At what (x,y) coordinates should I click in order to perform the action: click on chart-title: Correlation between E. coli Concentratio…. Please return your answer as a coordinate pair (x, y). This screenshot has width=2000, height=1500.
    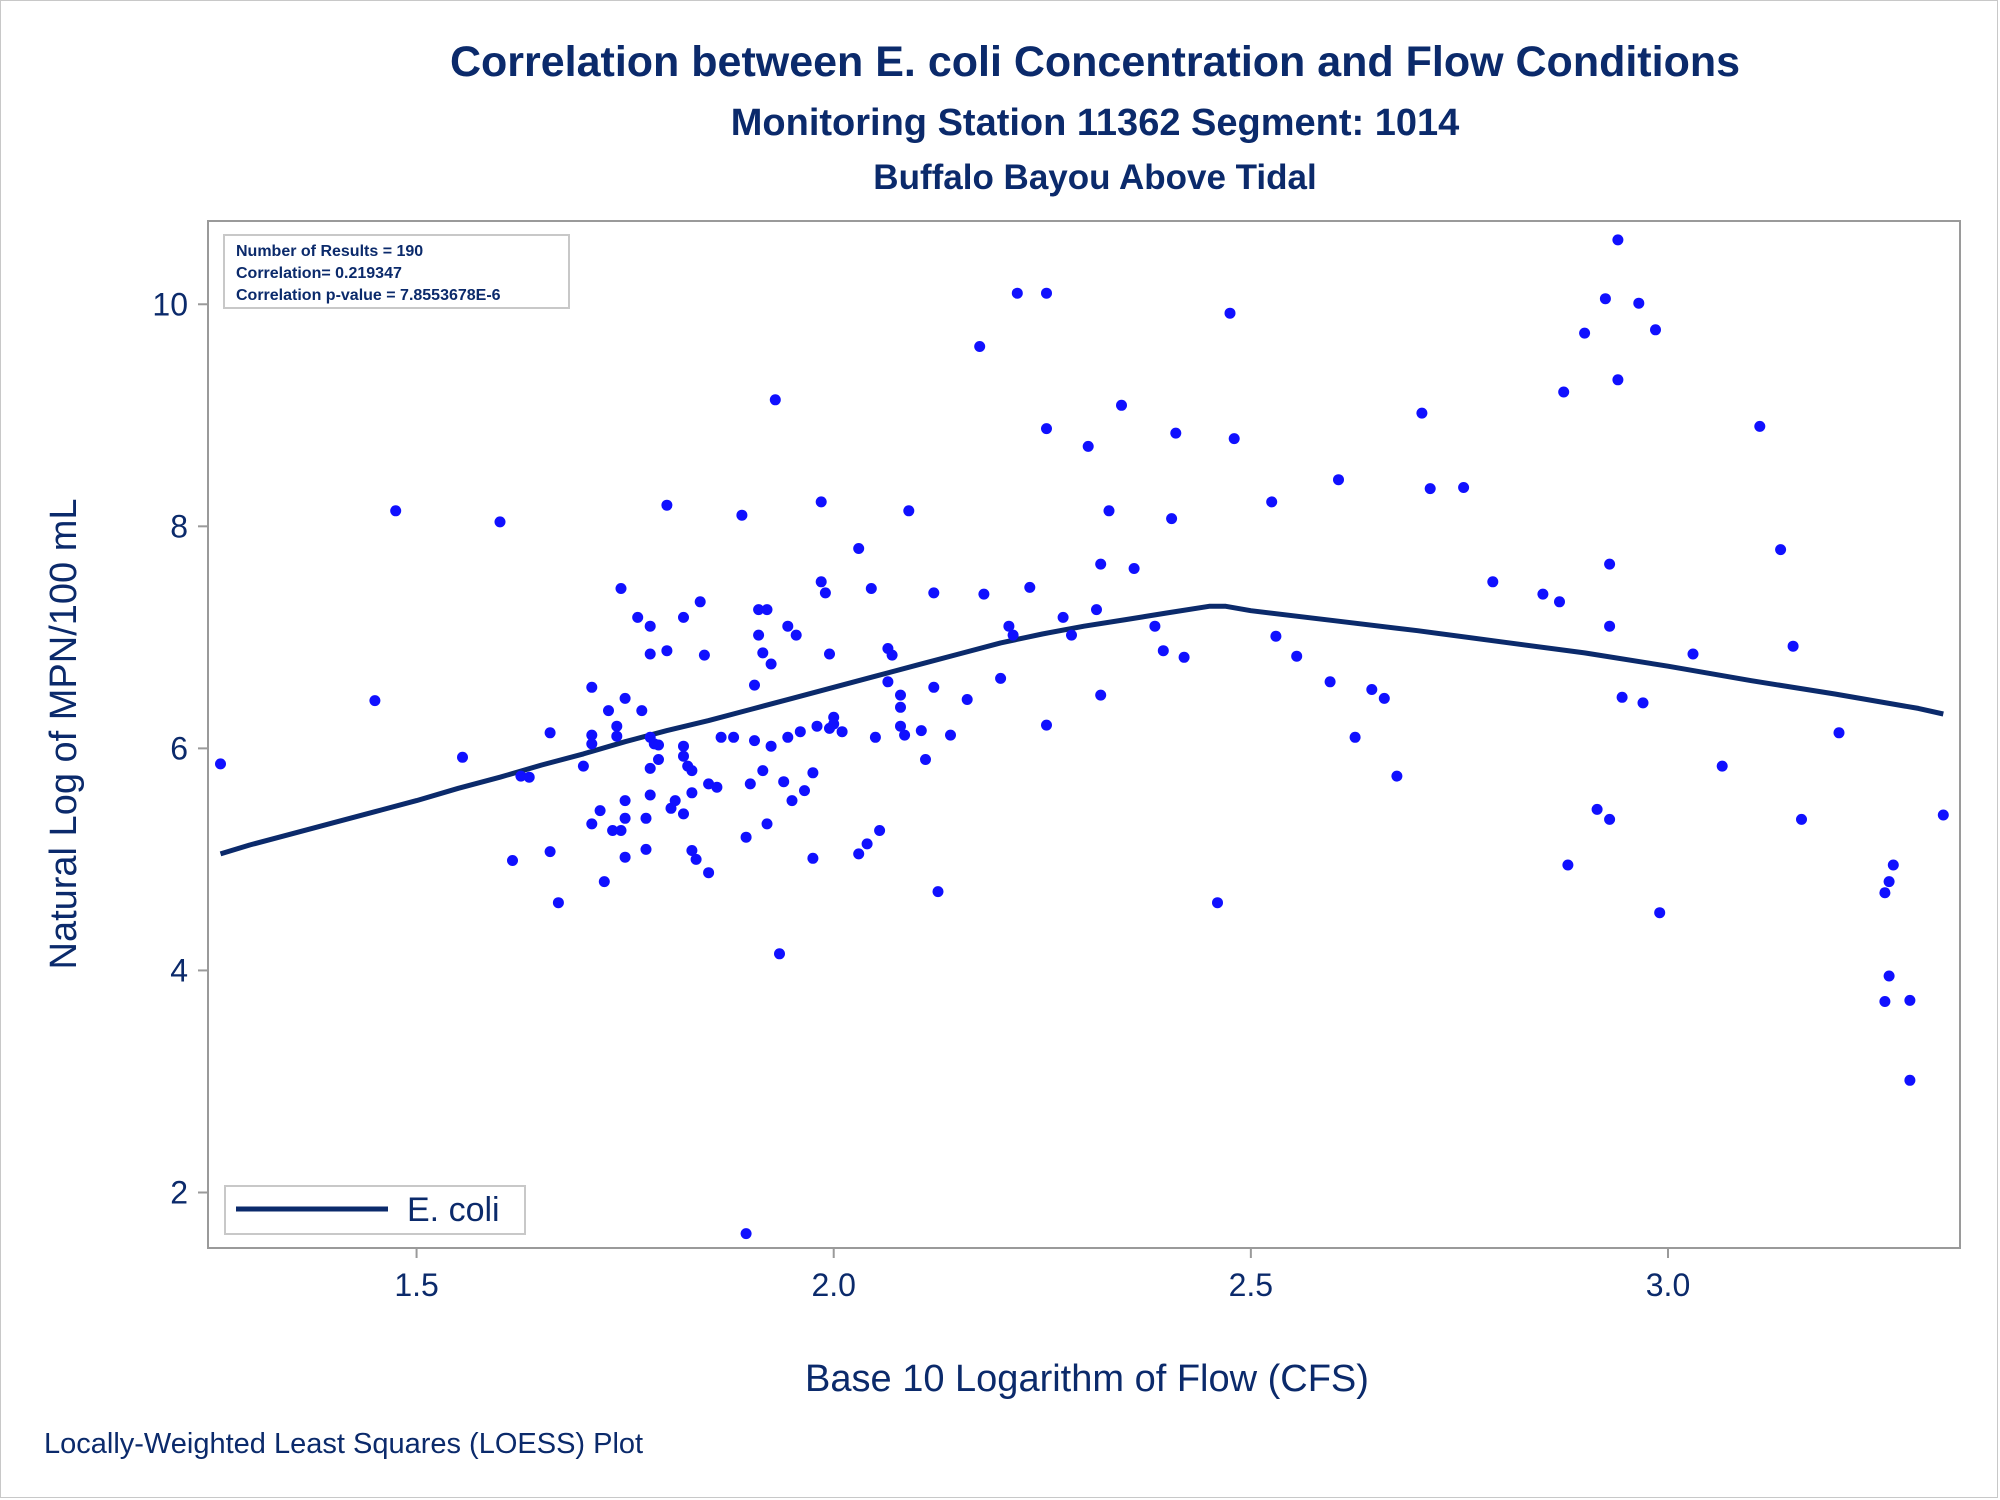
    Looking at the image, I should click on (1095, 62).